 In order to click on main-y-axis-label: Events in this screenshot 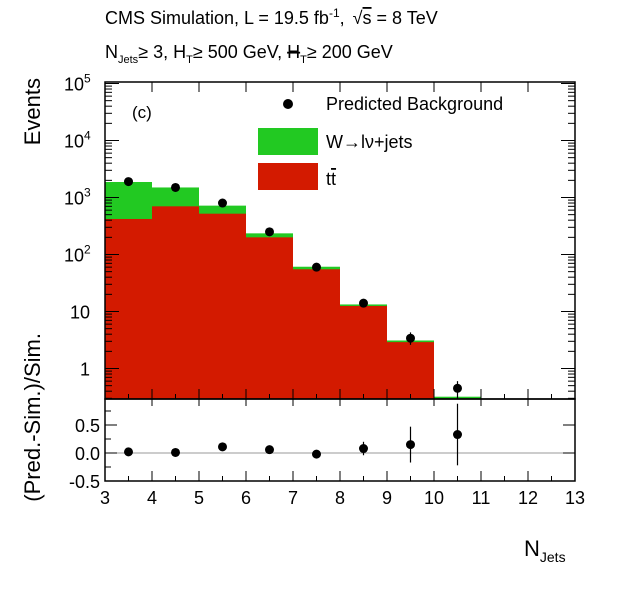, I will do `click(32, 111)`.